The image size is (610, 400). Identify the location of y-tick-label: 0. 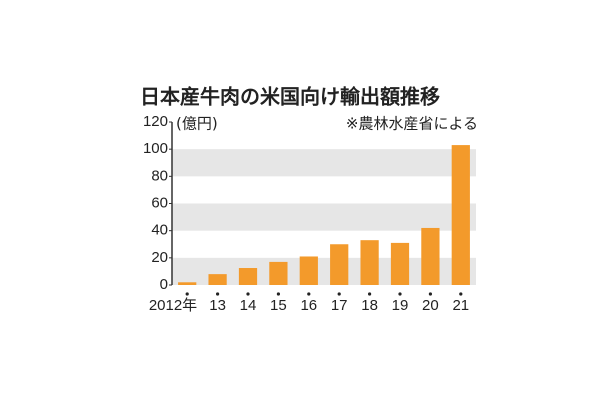
(164, 284).